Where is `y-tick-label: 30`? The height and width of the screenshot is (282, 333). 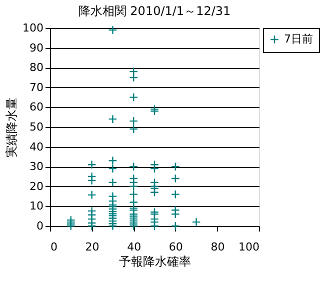 y-tick-label: 30 is located at coordinates (37, 167).